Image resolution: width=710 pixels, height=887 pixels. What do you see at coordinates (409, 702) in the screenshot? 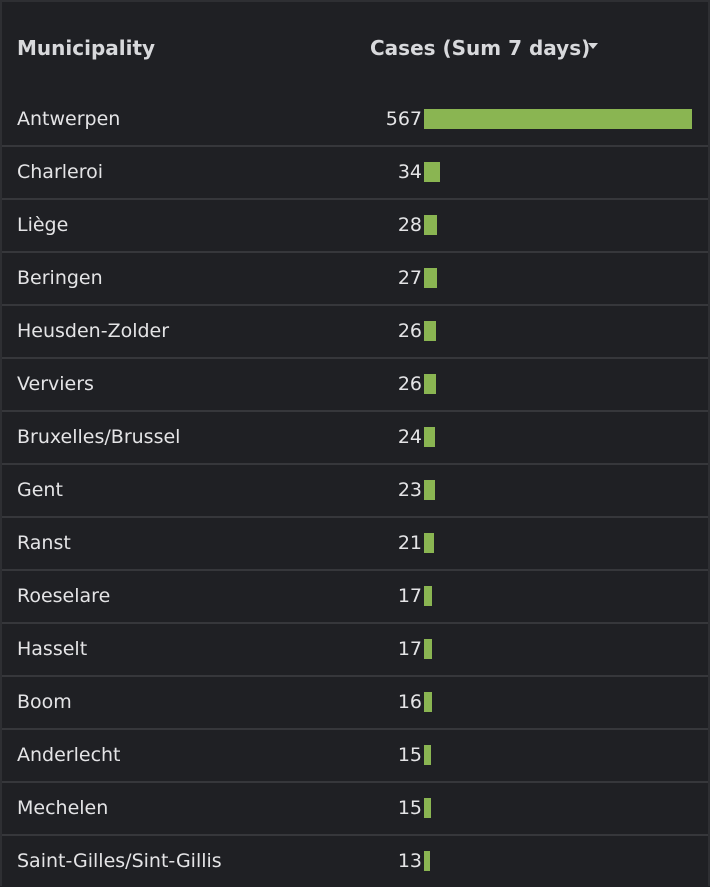
I see `cases-value: 16` at bounding box center [409, 702].